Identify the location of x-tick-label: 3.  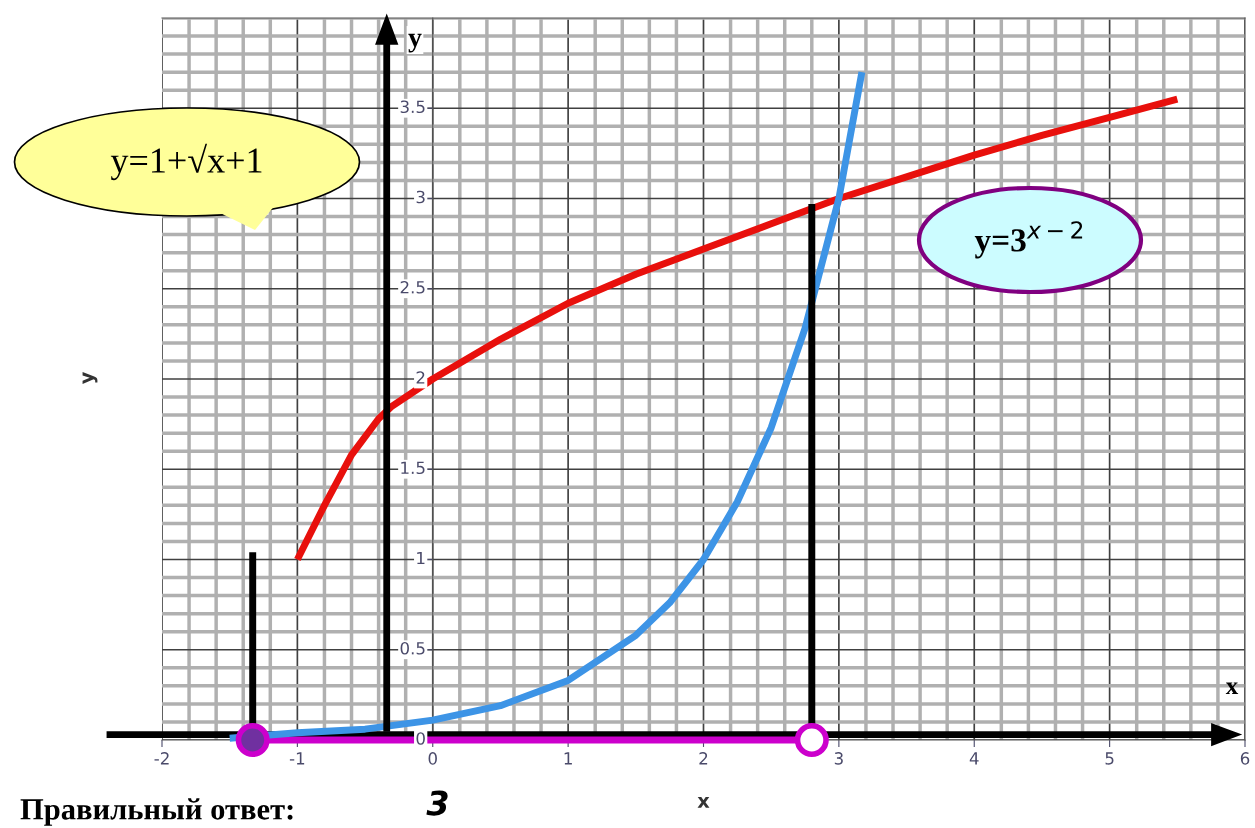
(838, 758).